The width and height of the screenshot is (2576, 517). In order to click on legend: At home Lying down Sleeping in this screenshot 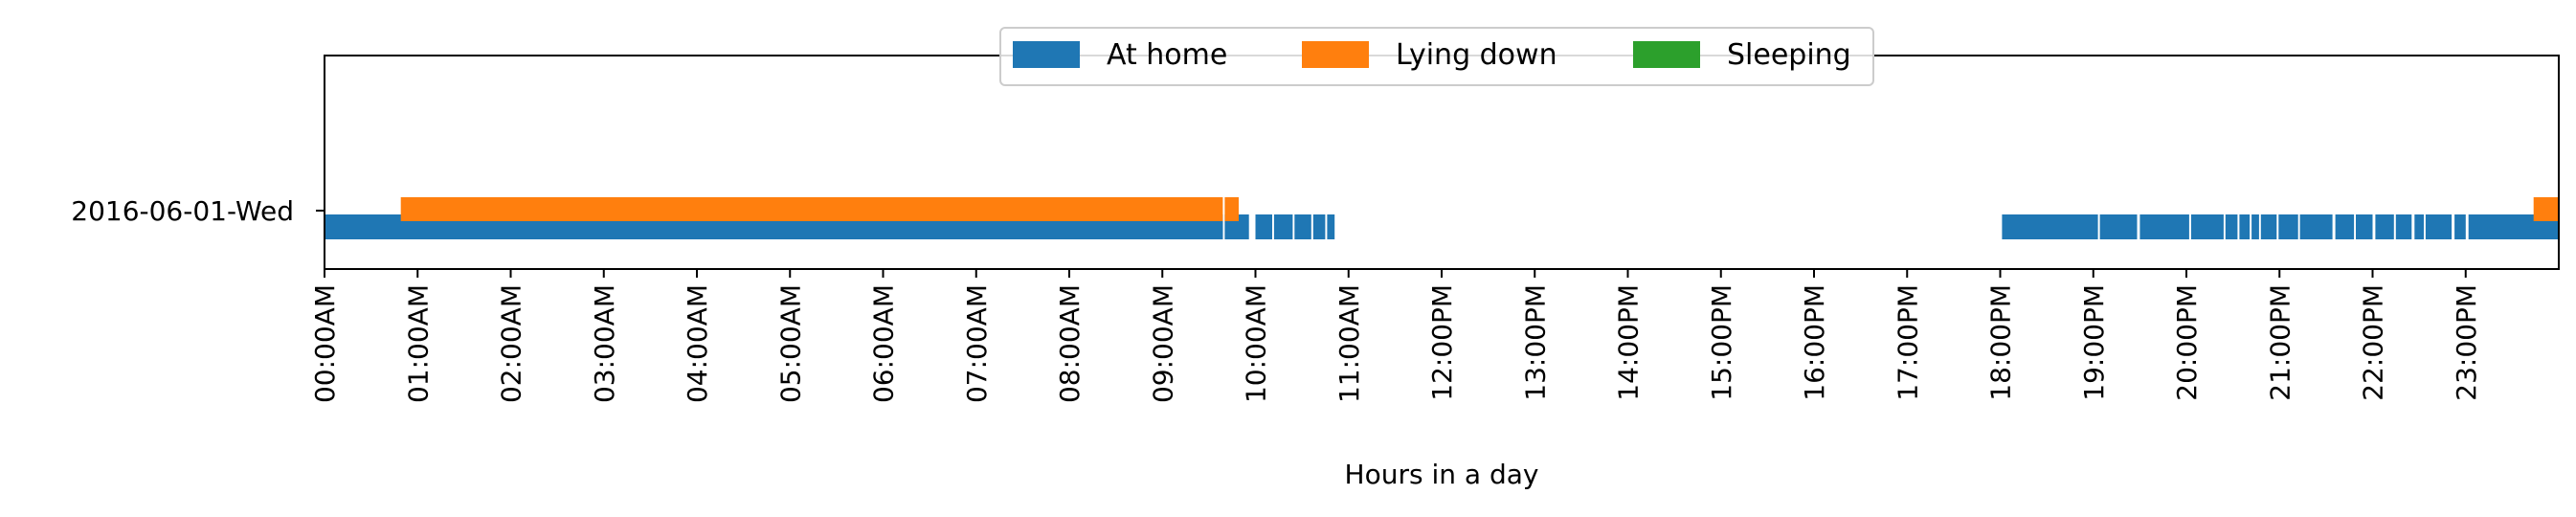, I will do `click(1437, 56)`.